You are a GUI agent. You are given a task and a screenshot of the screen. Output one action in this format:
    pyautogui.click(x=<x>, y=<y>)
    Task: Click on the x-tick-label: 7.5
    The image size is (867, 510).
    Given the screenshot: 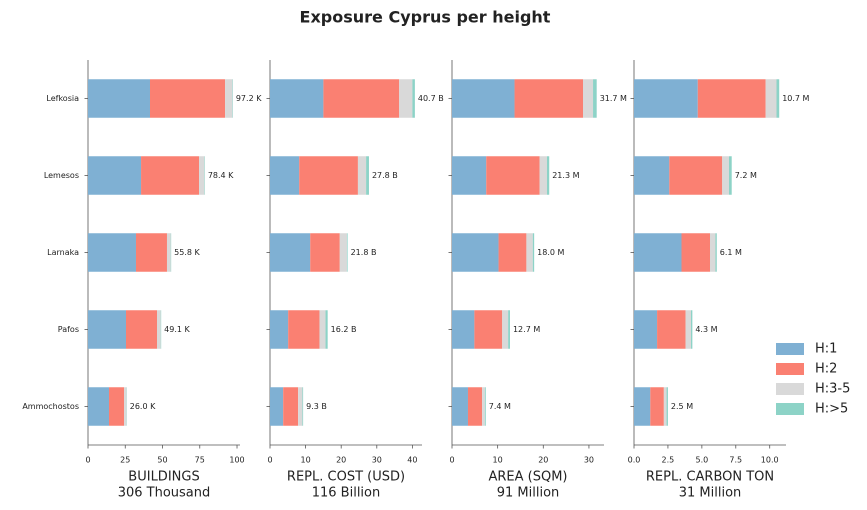 What is the action you would take?
    pyautogui.click(x=735, y=460)
    